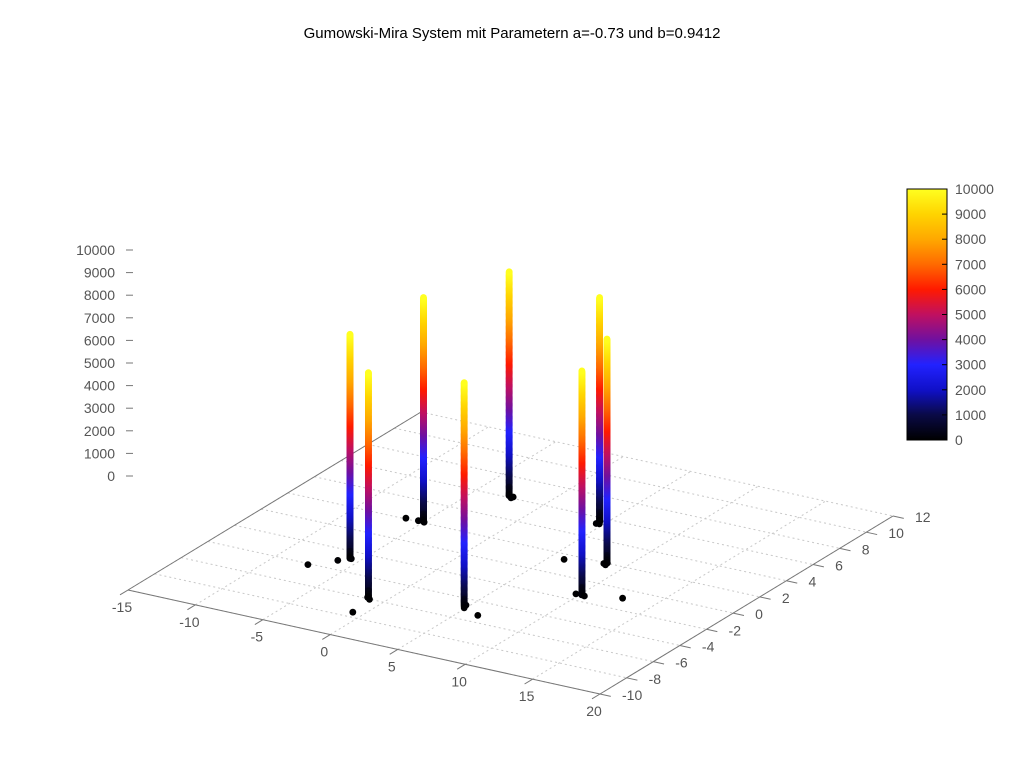 The image size is (1024, 768). Describe the element at coordinates (189, 622) in the screenshot. I see `x-tick-label: -10` at that location.